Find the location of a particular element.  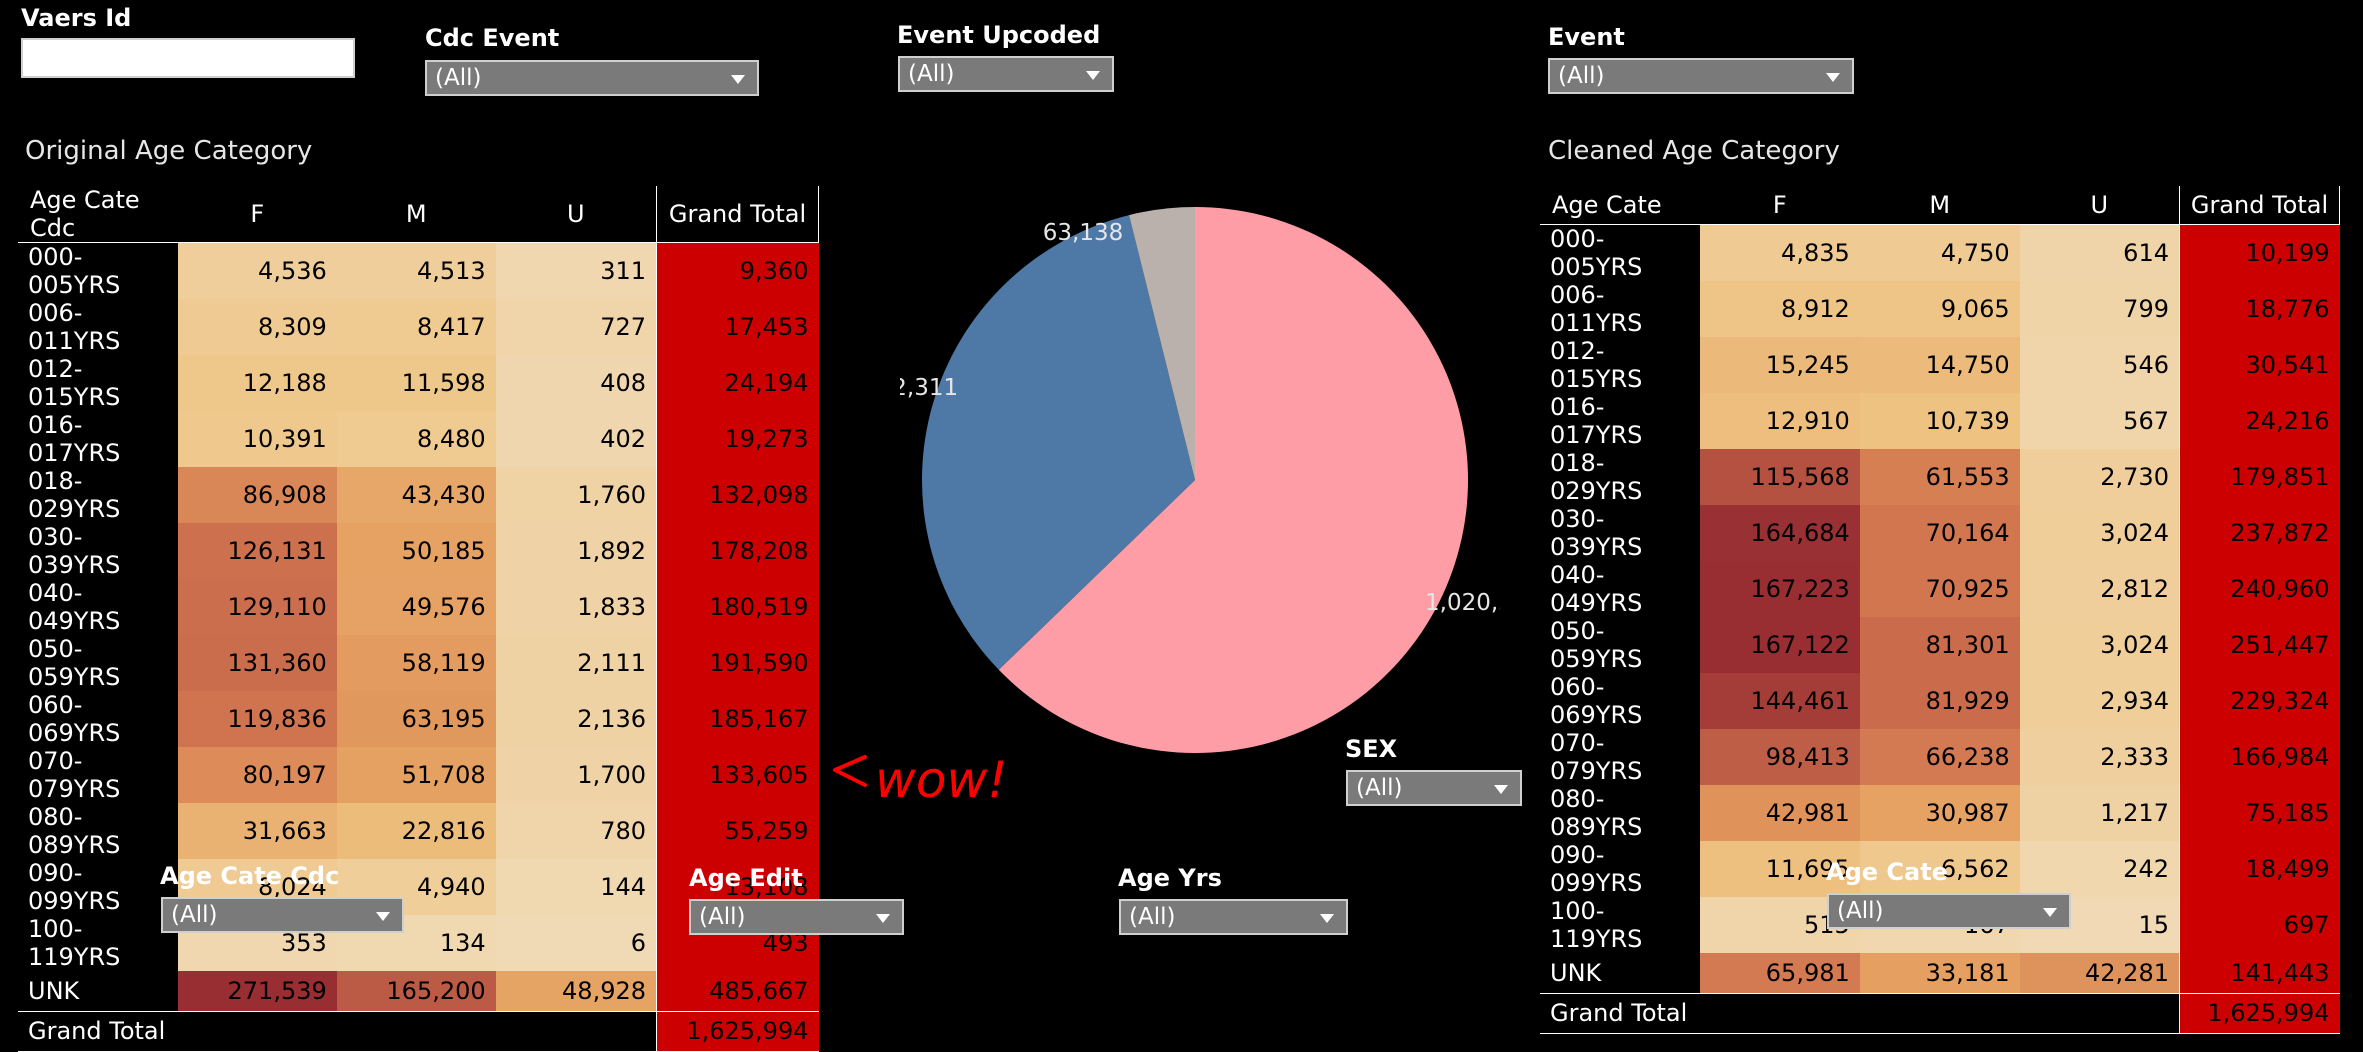

cell-f: 4,536 is located at coordinates (257, 270).